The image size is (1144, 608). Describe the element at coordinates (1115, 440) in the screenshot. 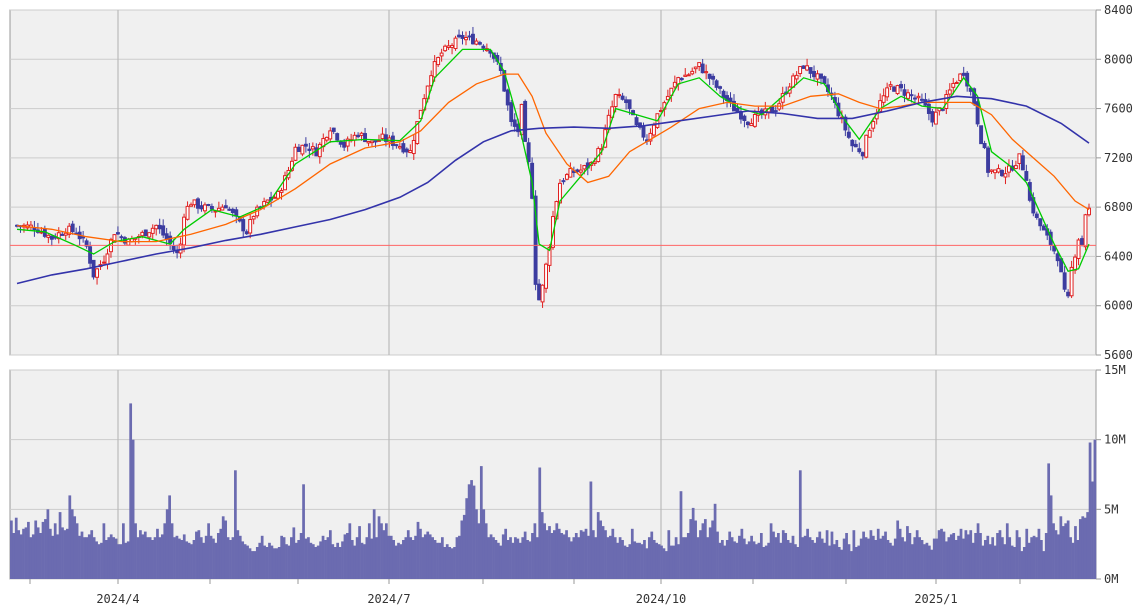

I see `volume-tick-label: 10M` at that location.